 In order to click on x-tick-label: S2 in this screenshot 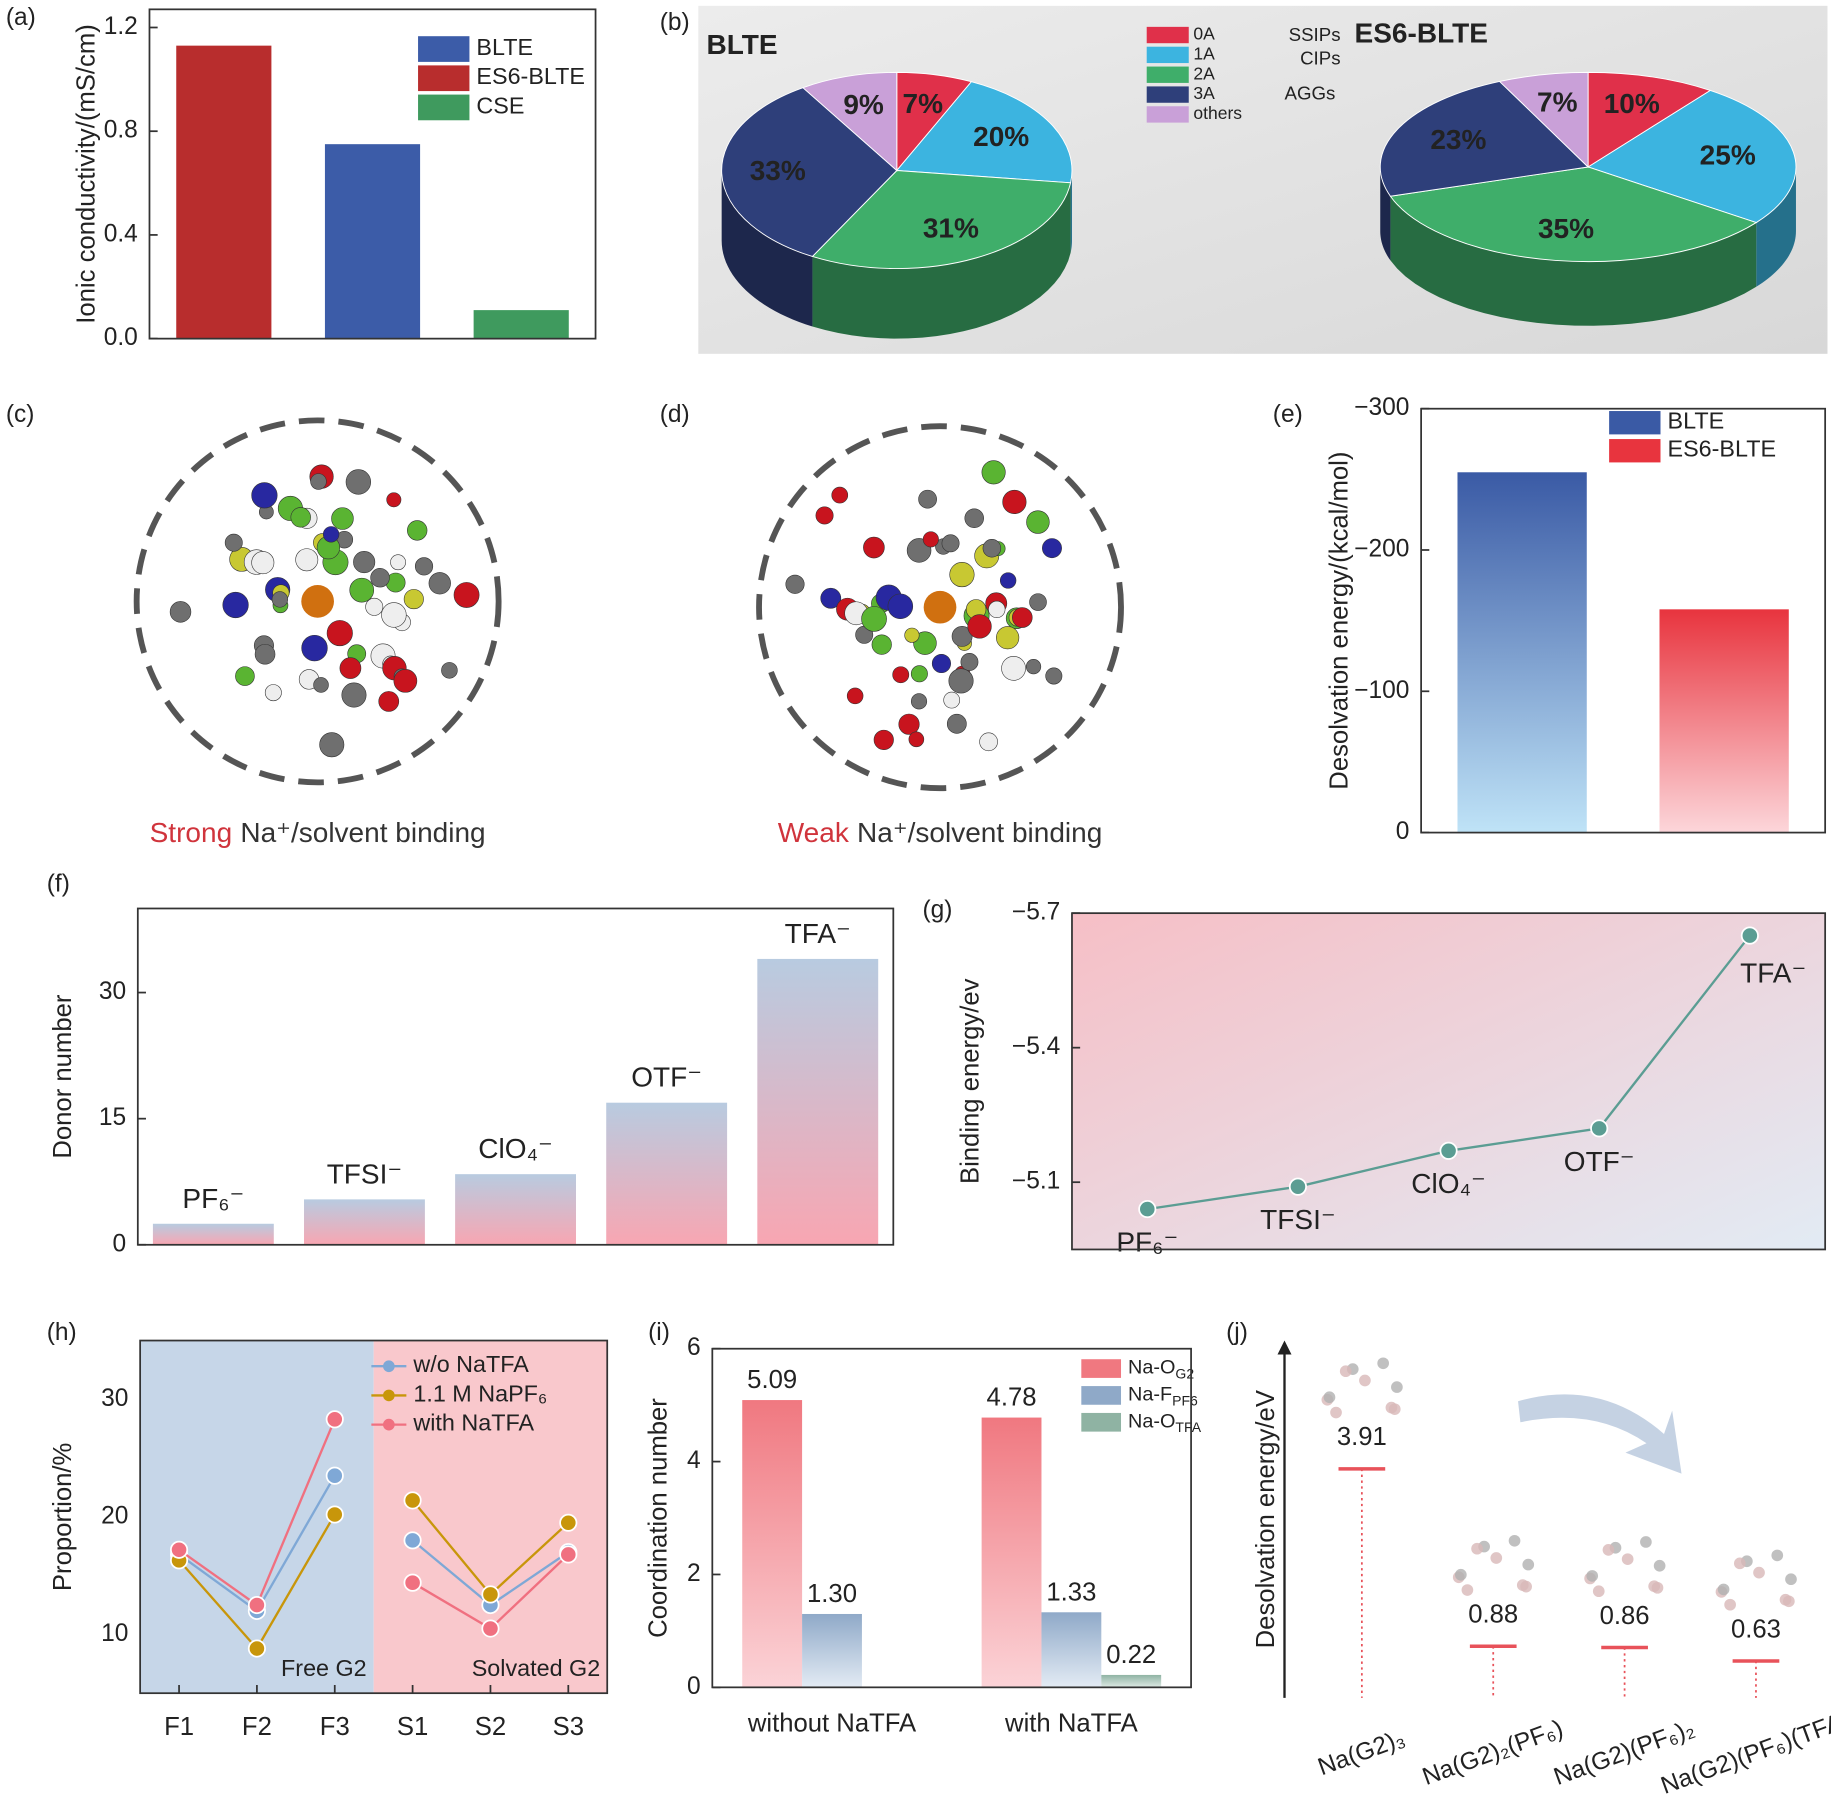, I will do `click(490, 1727)`.